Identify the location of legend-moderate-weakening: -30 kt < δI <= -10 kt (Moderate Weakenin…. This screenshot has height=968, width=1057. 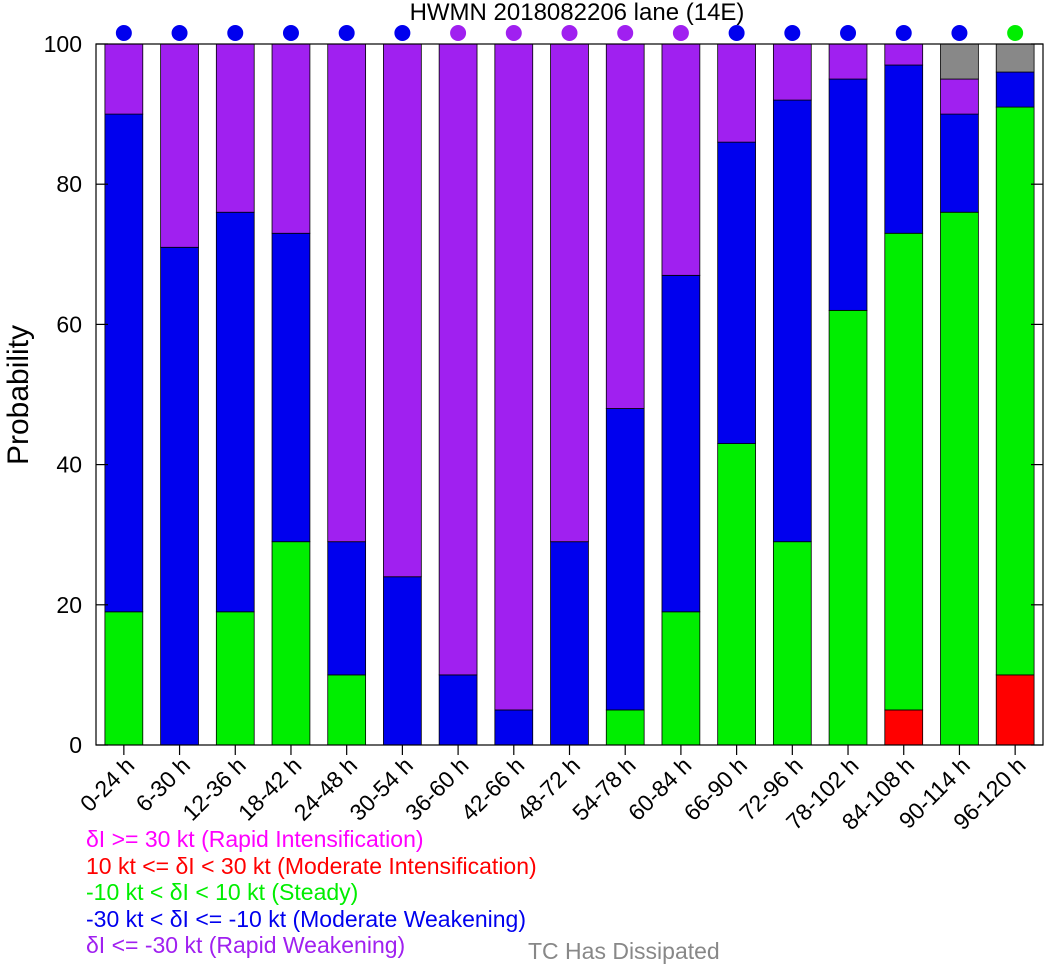
(306, 918).